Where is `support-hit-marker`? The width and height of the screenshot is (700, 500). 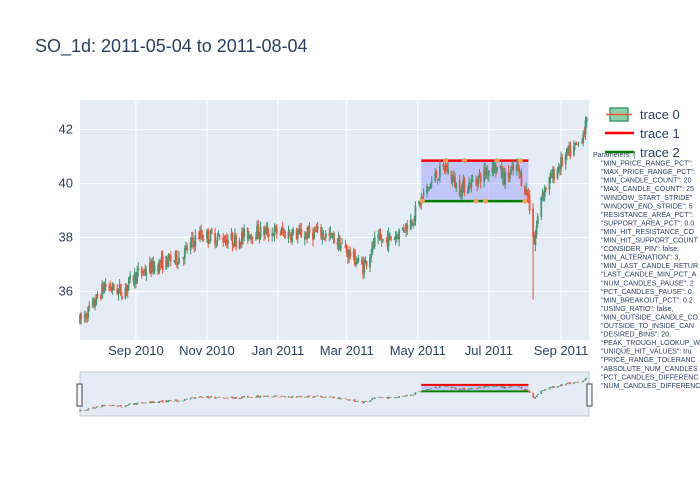
support-hit-marker is located at coordinates (525, 201).